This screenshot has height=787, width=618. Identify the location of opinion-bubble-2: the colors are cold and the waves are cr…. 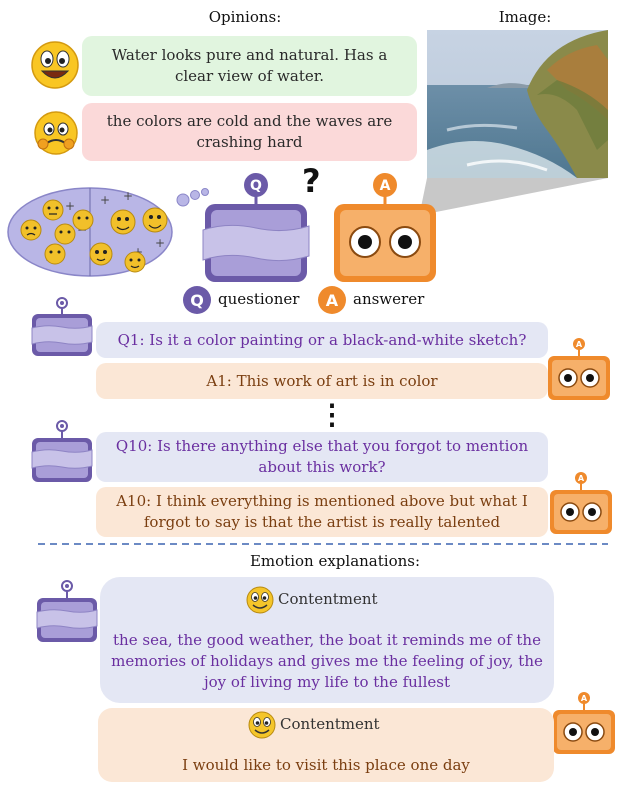
(249, 132).